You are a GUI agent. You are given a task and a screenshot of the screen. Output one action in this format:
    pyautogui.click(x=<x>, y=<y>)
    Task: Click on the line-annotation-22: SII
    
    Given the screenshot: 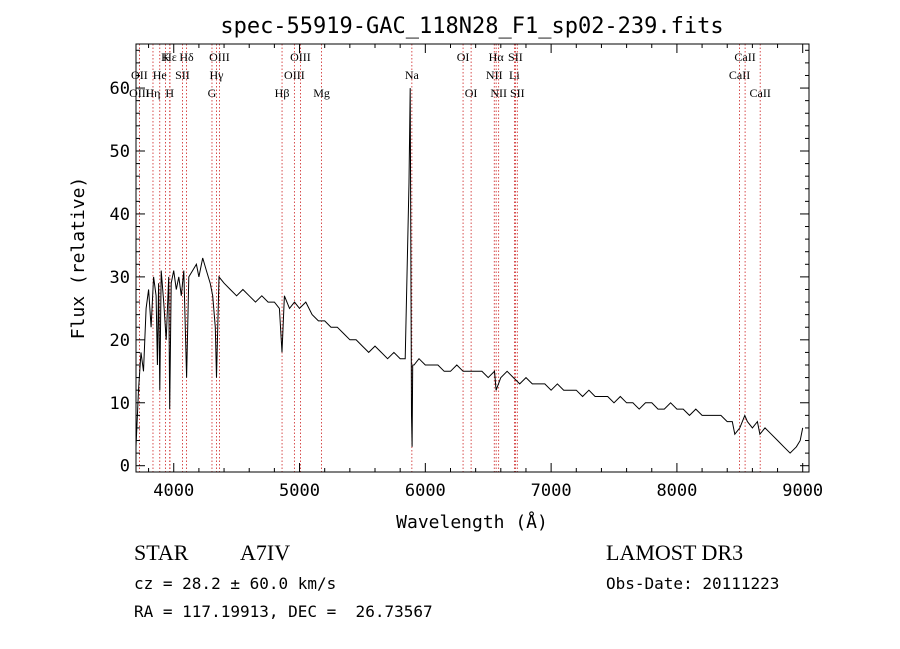 What is the action you would take?
    pyautogui.click(x=515, y=57)
    